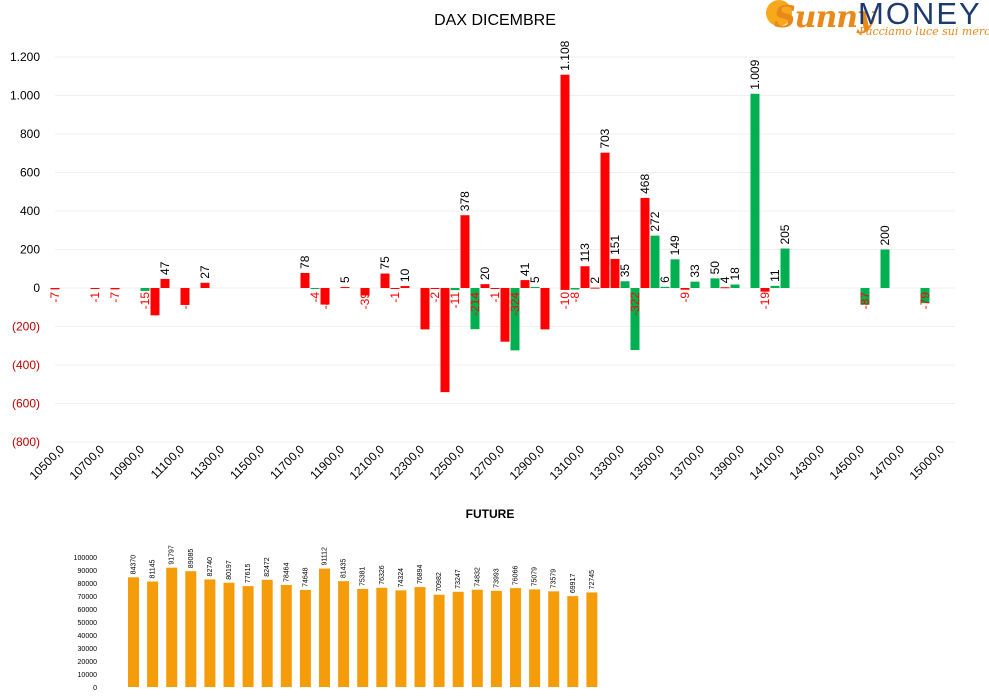 This screenshot has width=989, height=696. I want to click on future-bar-value-label: 89085, so click(191, 559).